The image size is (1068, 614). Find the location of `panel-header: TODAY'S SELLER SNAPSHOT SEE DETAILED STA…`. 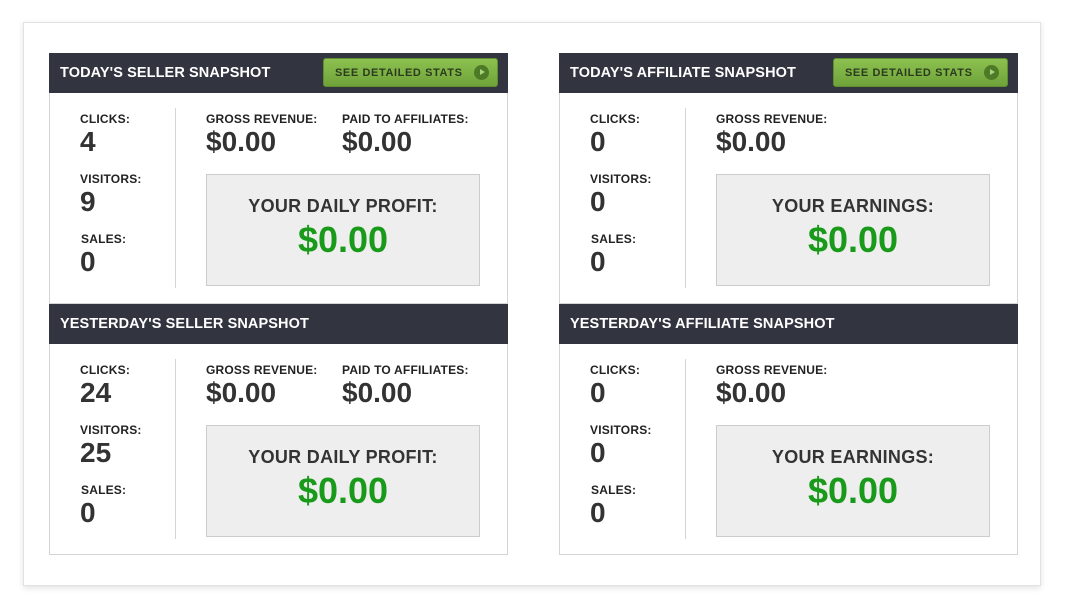

panel-header: TODAY'S SELLER SNAPSHOT SEE DETAILED STA… is located at coordinates (278, 73).